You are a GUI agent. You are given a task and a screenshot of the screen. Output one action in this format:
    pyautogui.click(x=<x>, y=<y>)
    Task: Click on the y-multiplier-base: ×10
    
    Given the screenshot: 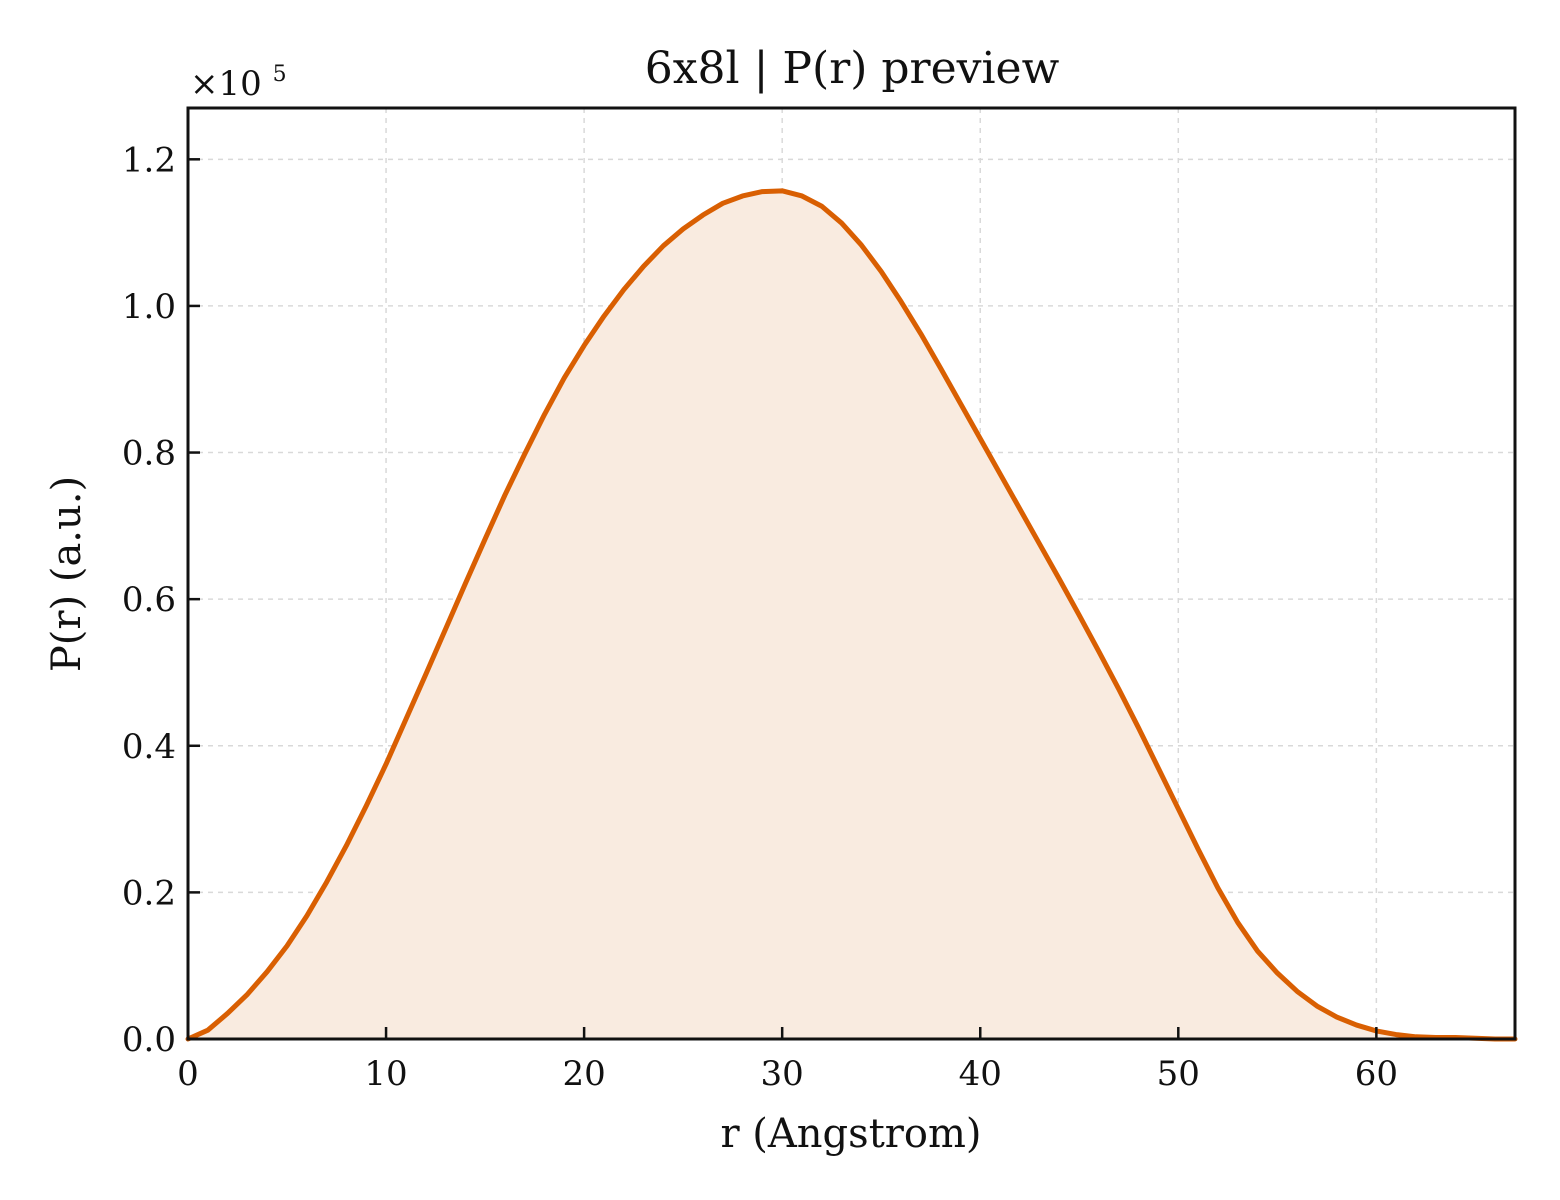 What is the action you would take?
    pyautogui.click(x=226, y=84)
    